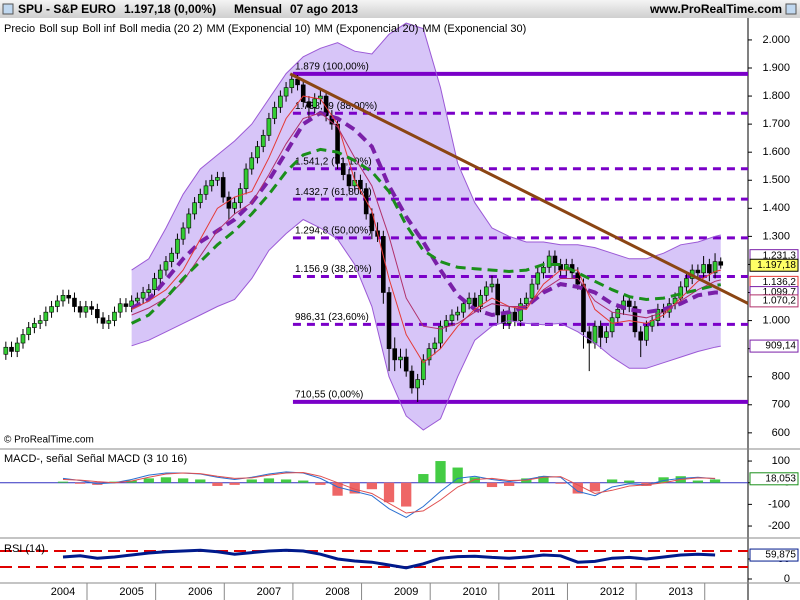  What do you see at coordinates (776, 265) in the screenshot?
I see `price-tag-label: 1.197,18` at bounding box center [776, 265].